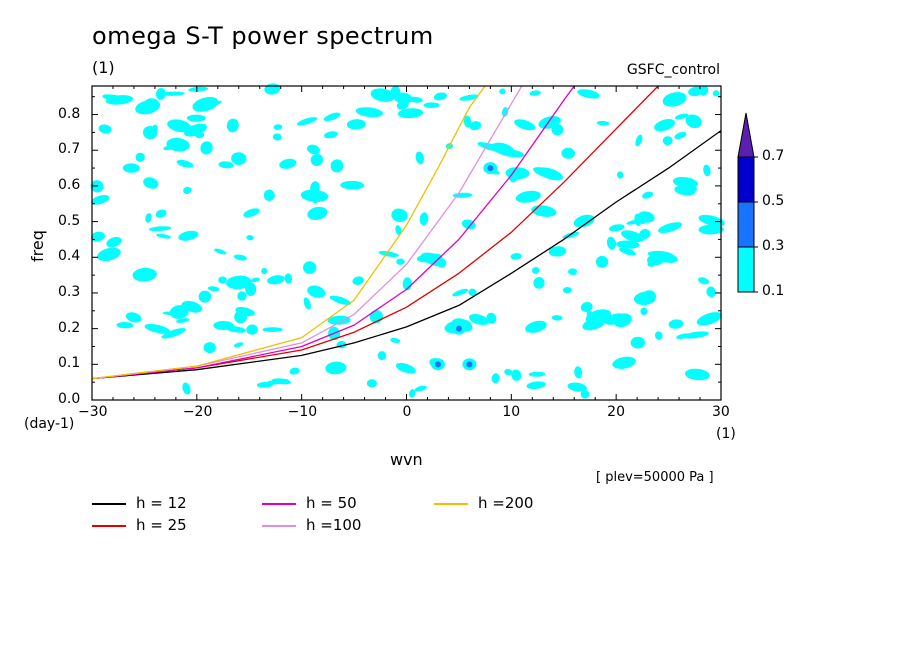 This screenshot has width=904, height=654. What do you see at coordinates (746, 179) in the screenshot?
I see `colorbar-segment` at bounding box center [746, 179].